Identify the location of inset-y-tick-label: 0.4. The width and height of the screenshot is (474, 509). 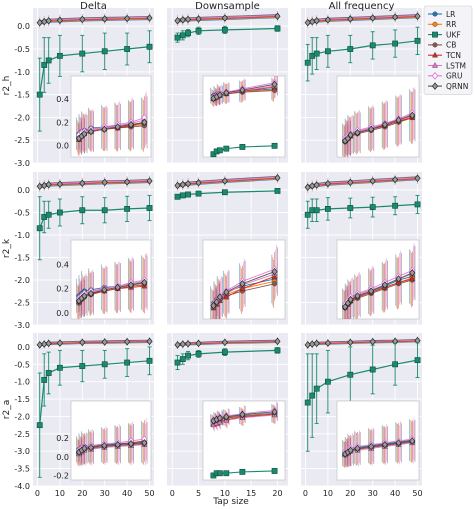
(62, 99).